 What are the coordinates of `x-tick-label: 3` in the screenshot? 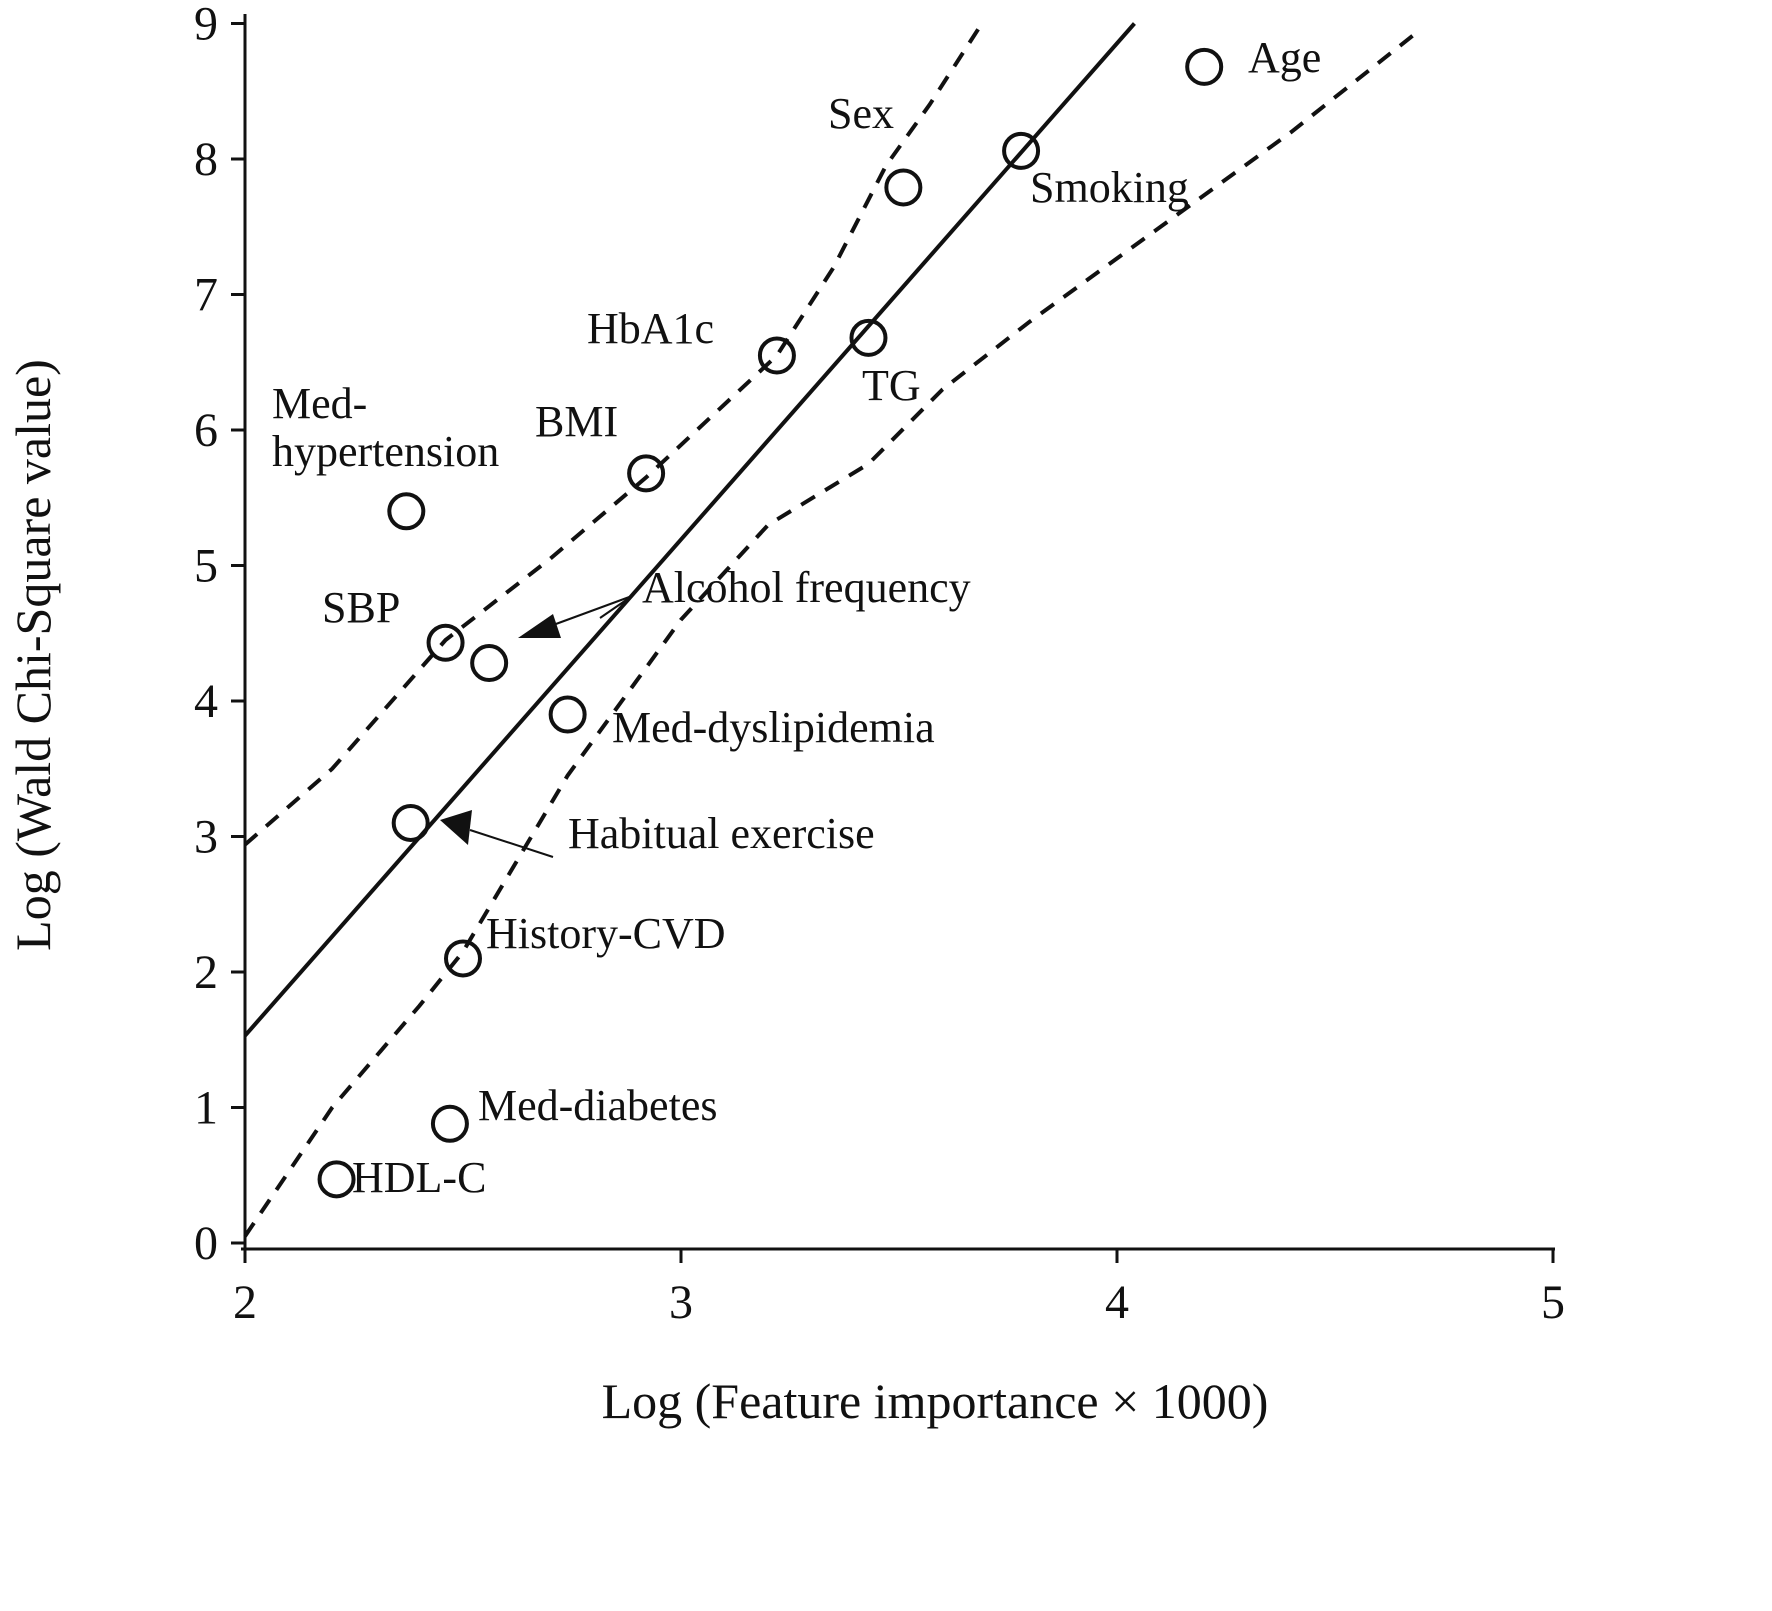 It's located at (681, 1302).